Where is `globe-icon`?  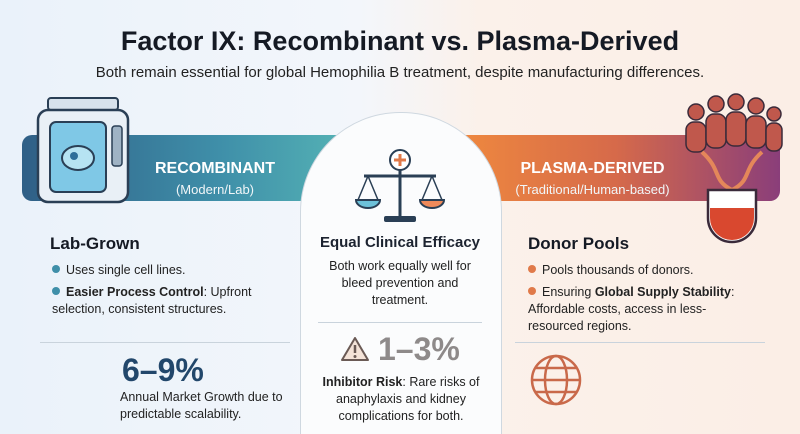
globe-icon is located at coordinates (556, 380).